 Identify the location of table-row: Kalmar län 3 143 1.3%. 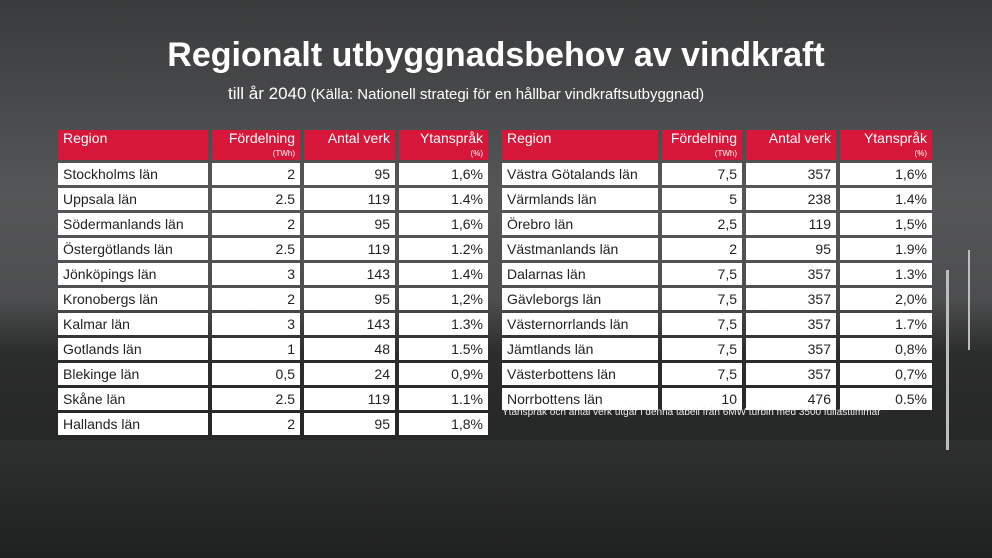
(273, 324).